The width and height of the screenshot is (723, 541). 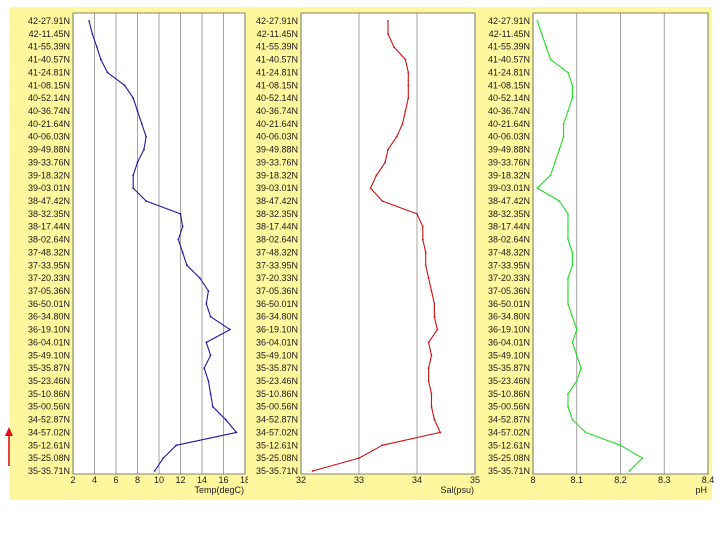 I want to click on latitude-label: 35-49.10N, so click(x=49, y=355).